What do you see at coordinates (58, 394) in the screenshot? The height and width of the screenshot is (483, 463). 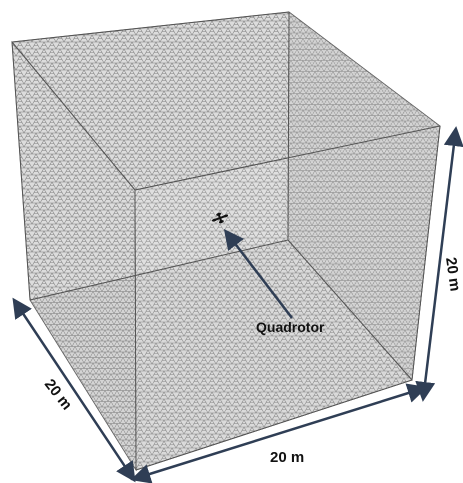 I see `depth-dimension-label: 20 m` at bounding box center [58, 394].